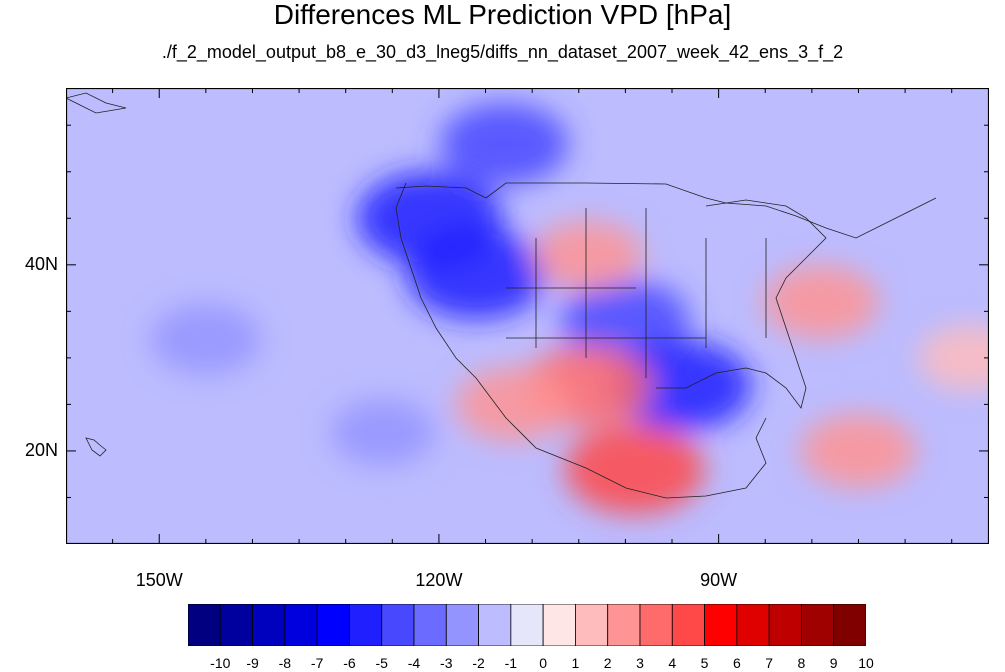 Image resolution: width=1005 pixels, height=672 pixels. Describe the element at coordinates (220, 663) in the screenshot. I see `colorbar-label: -10` at that location.